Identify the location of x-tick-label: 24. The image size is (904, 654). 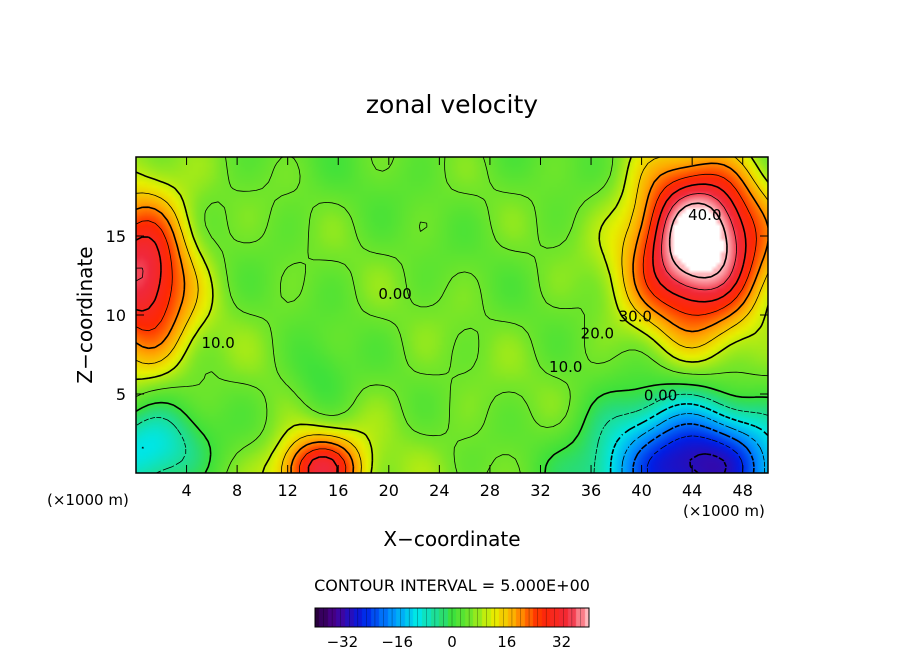
(439, 490).